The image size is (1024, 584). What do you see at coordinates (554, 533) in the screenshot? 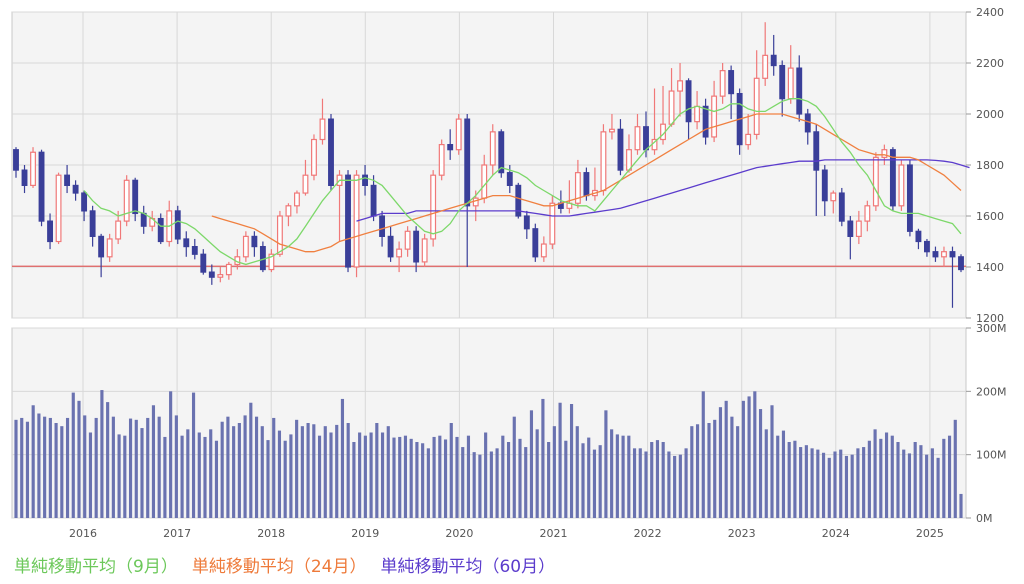
I see `x-tick-label: 2021` at bounding box center [554, 533].